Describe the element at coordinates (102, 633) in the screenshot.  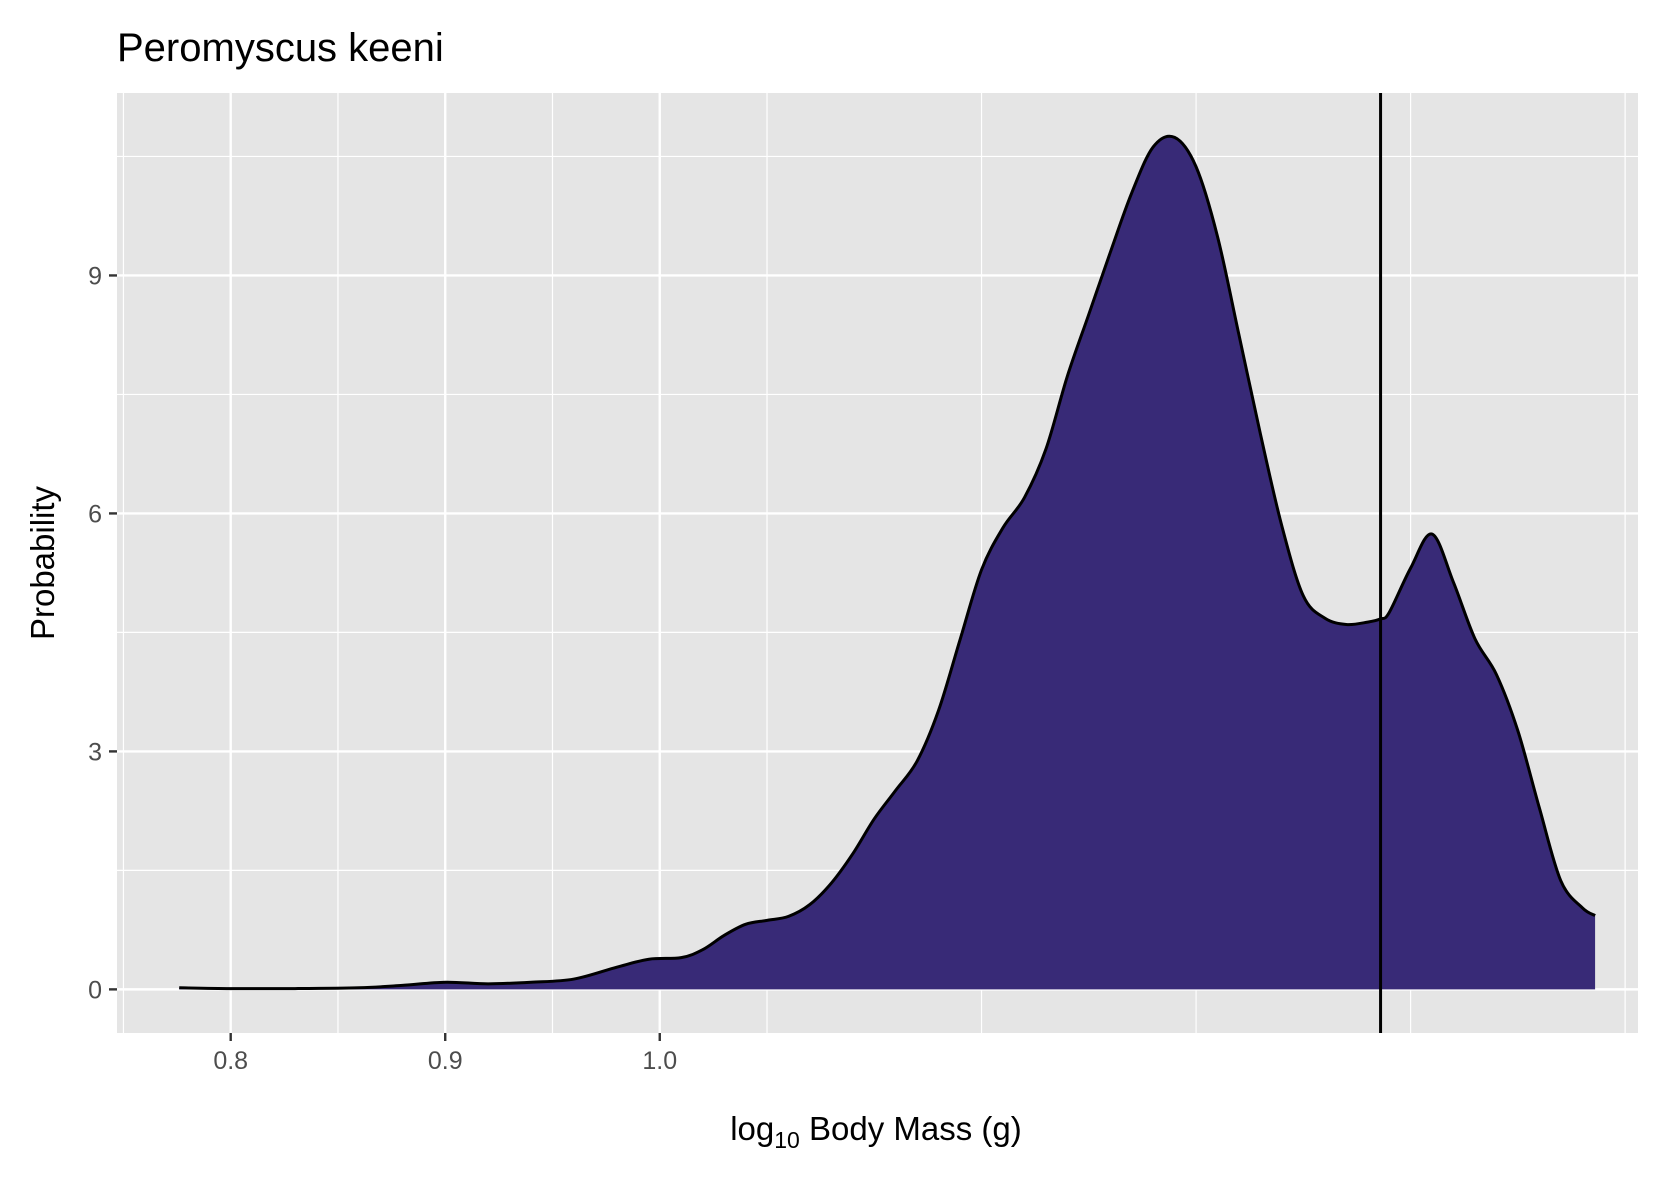
I see `y-axis: 0 3 6 9` at that location.